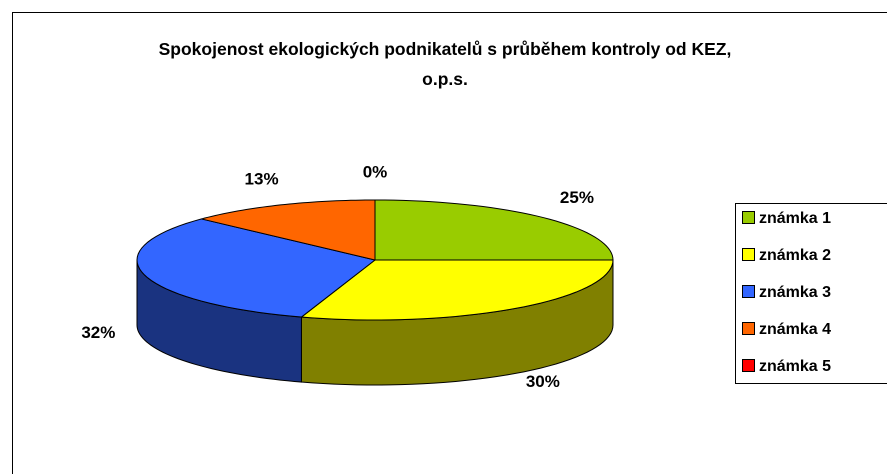 The width and height of the screenshot is (887, 474). What do you see at coordinates (262, 179) in the screenshot?
I see `data-label: 13%` at bounding box center [262, 179].